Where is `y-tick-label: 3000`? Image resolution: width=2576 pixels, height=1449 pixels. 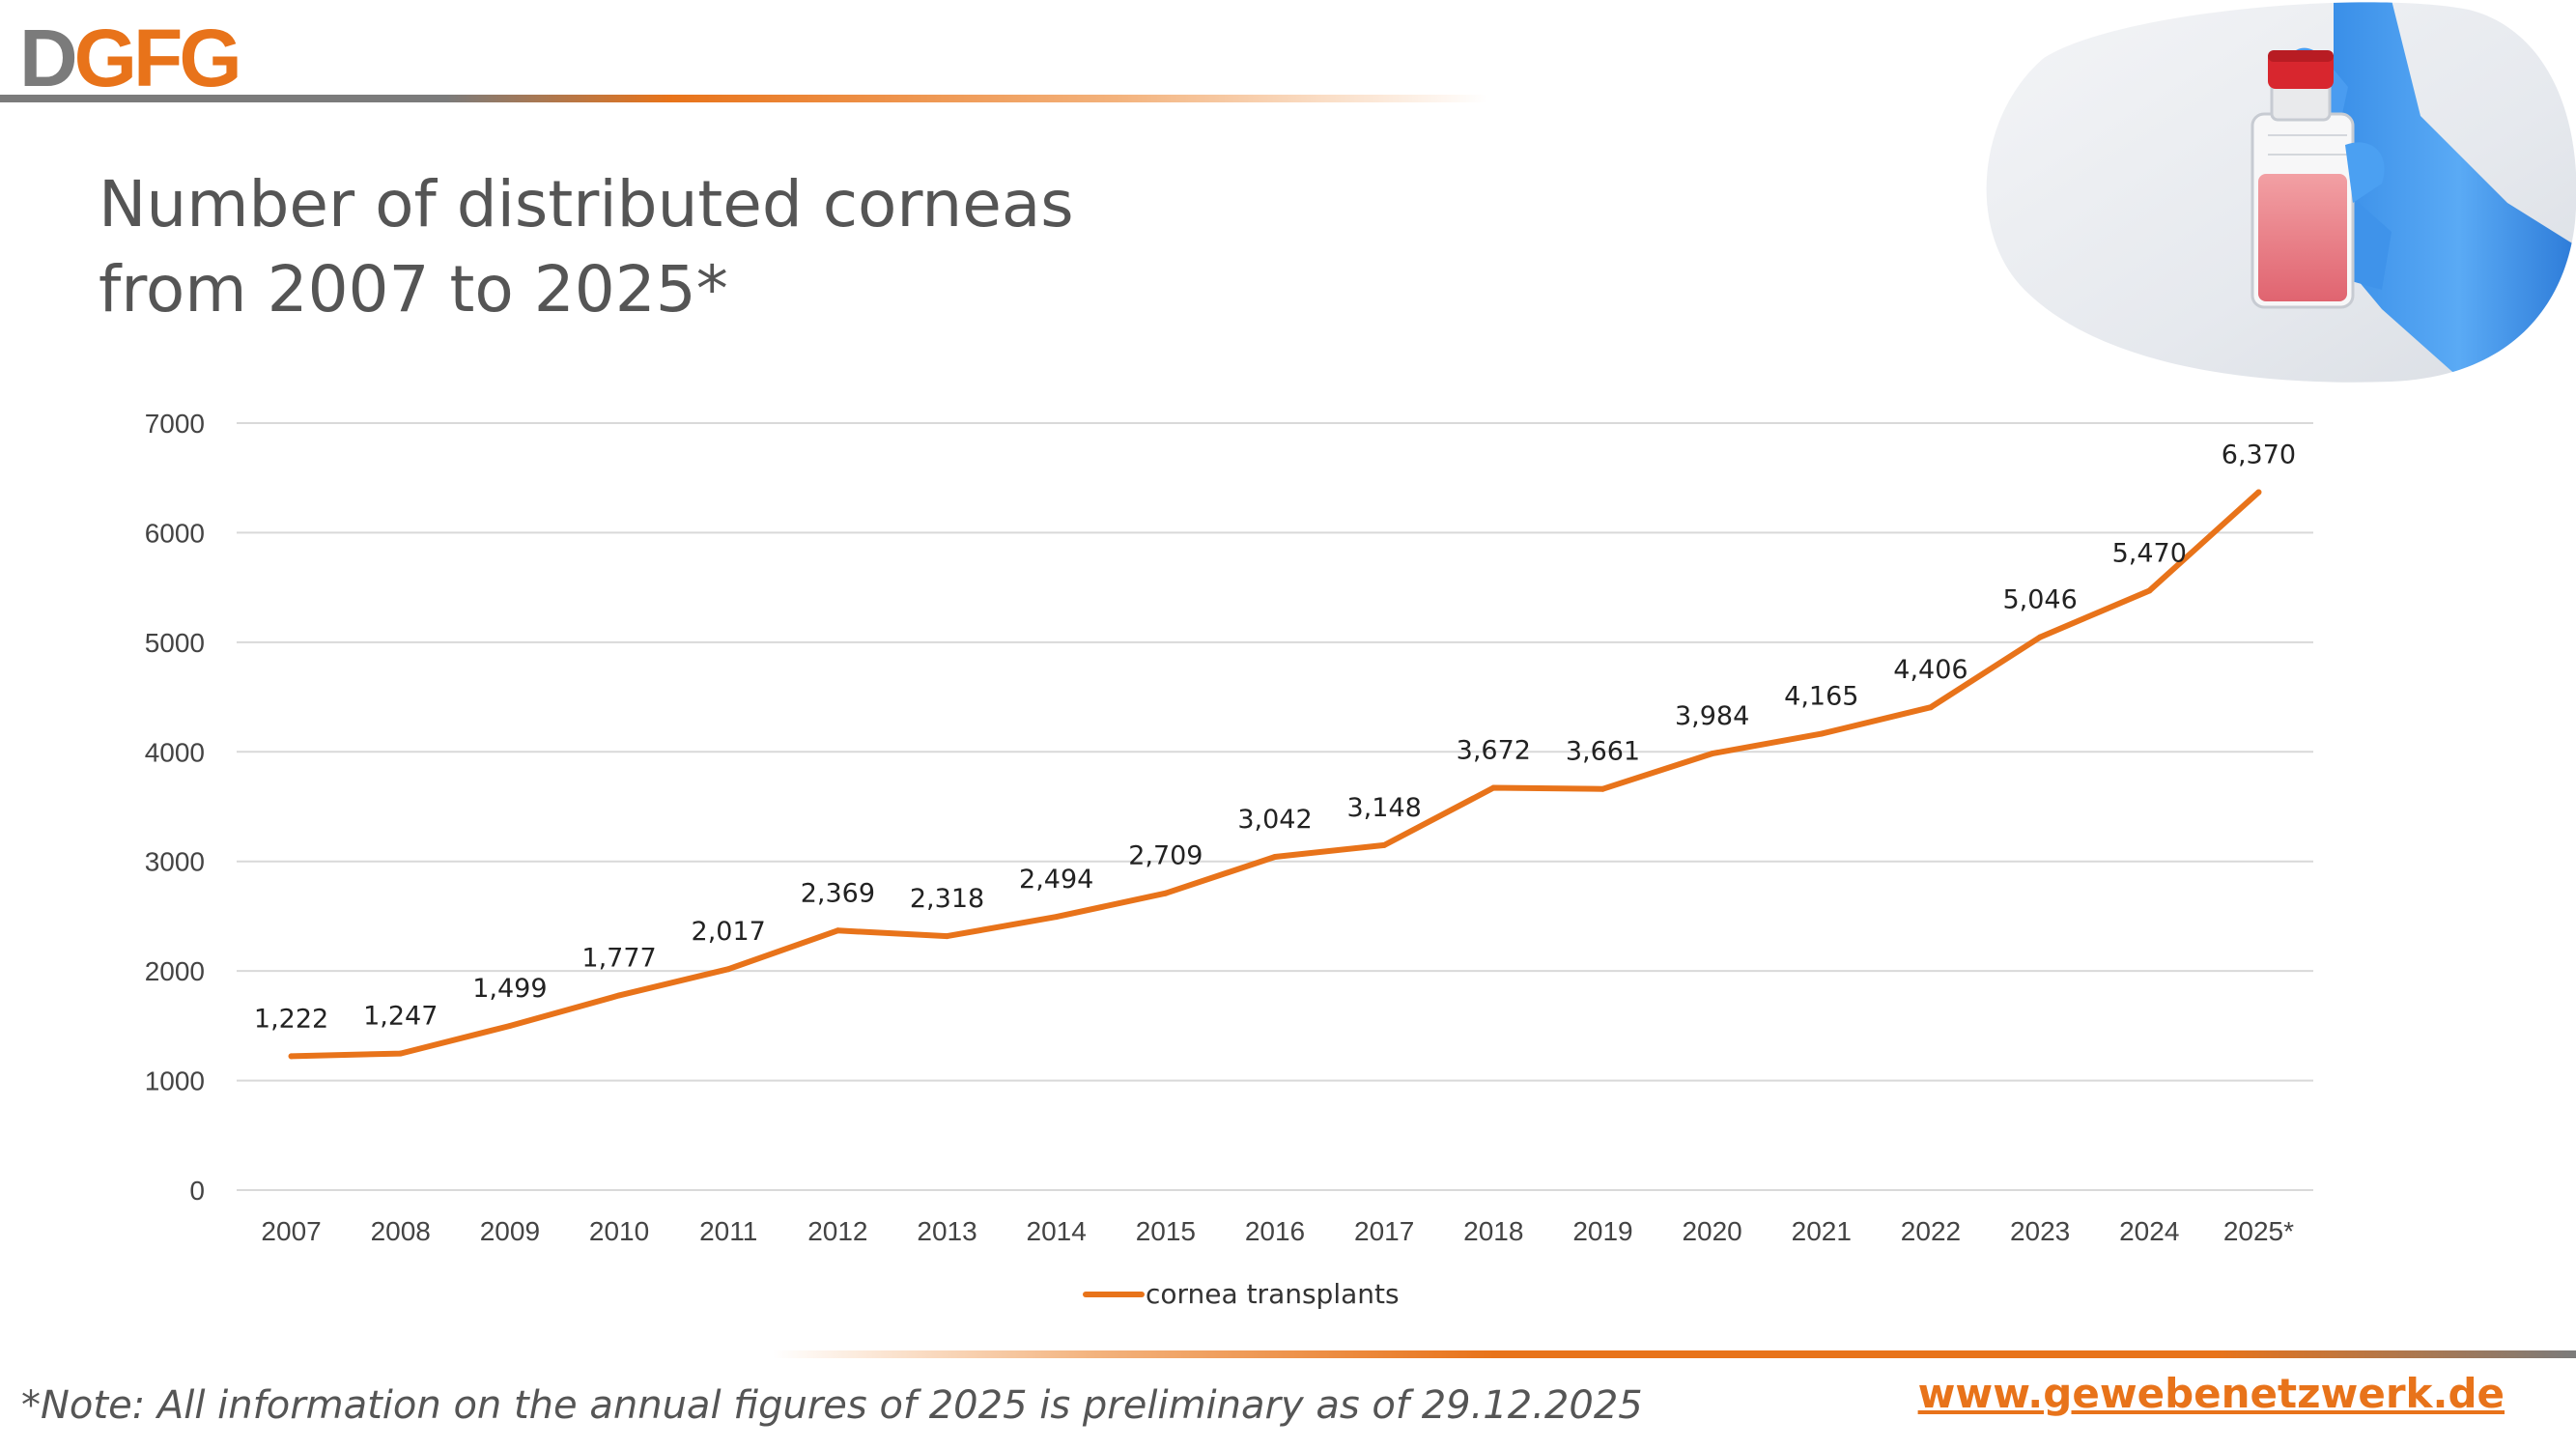 y-tick-label: 3000 is located at coordinates (175, 862).